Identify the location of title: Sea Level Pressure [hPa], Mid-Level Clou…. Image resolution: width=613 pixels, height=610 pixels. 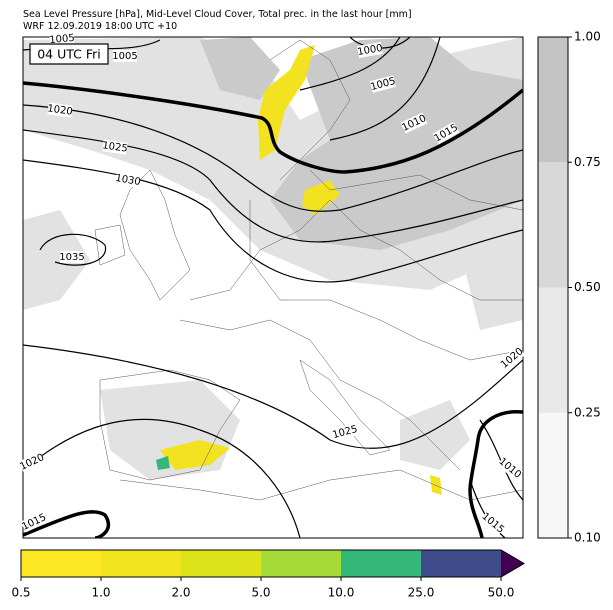
(217, 14).